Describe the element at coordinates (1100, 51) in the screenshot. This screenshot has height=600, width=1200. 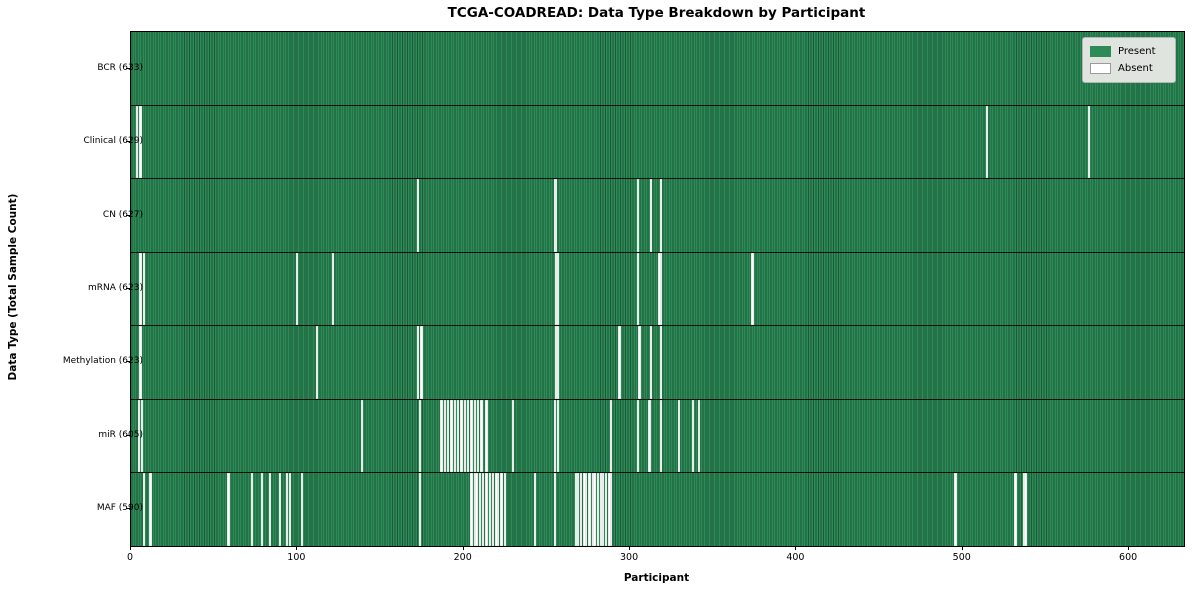
I see `legend-swatch-present` at that location.